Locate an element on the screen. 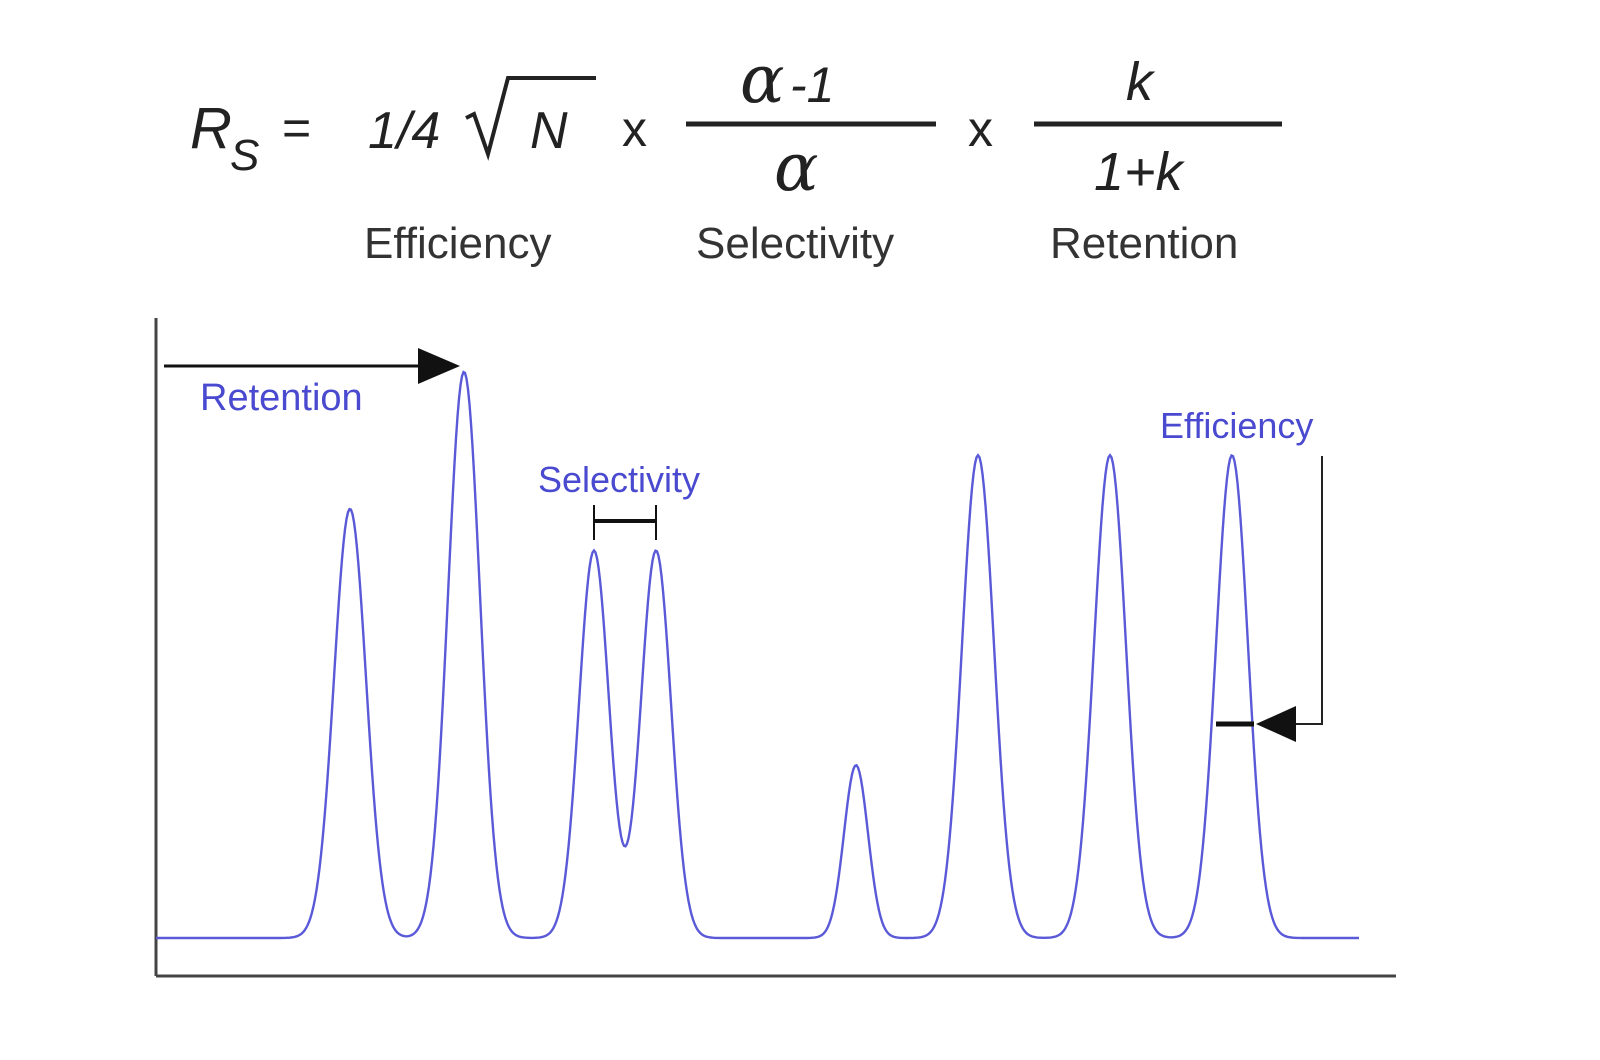 Image resolution: width=1600 pixels, height=1060 pixels. caption-selectivity: Selectivity is located at coordinates (795, 243).